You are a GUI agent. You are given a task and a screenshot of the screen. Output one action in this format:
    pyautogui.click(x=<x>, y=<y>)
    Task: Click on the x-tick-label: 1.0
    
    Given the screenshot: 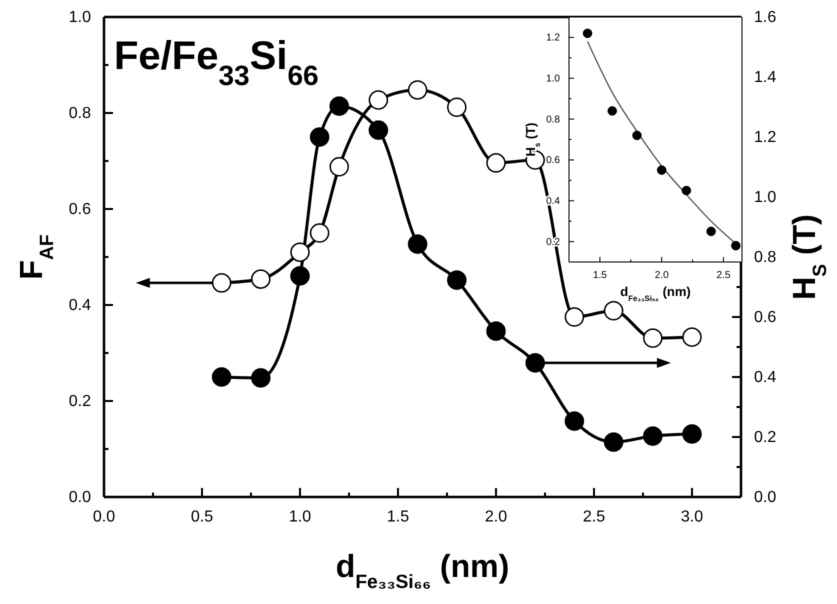 What is the action you would take?
    pyautogui.click(x=300, y=517)
    